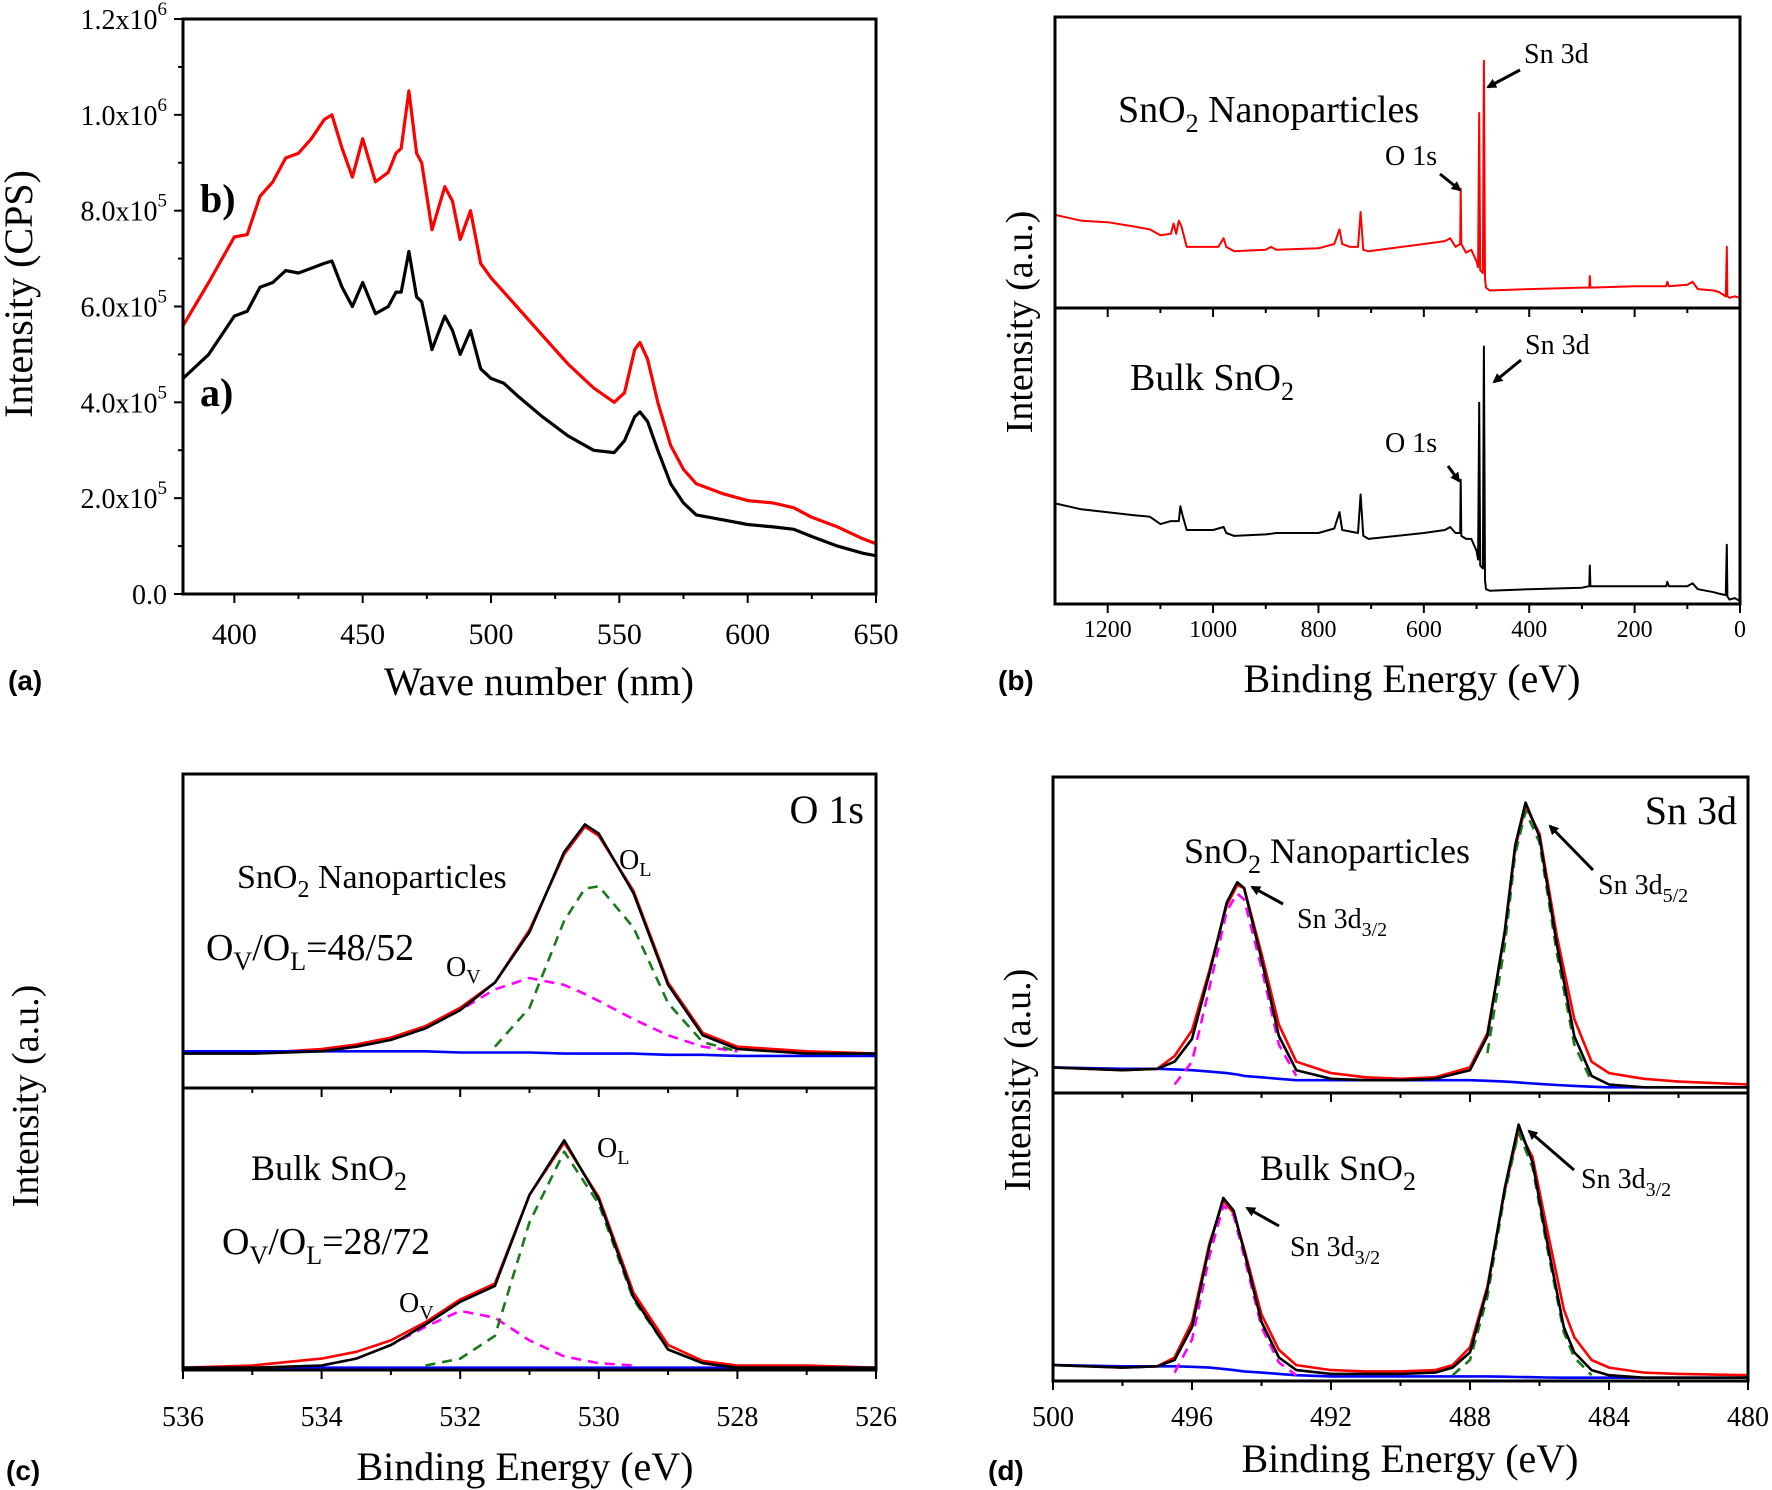 This screenshot has height=1490, width=1772. I want to click on ratio-label: OV/OL=48/52, so click(310, 951).